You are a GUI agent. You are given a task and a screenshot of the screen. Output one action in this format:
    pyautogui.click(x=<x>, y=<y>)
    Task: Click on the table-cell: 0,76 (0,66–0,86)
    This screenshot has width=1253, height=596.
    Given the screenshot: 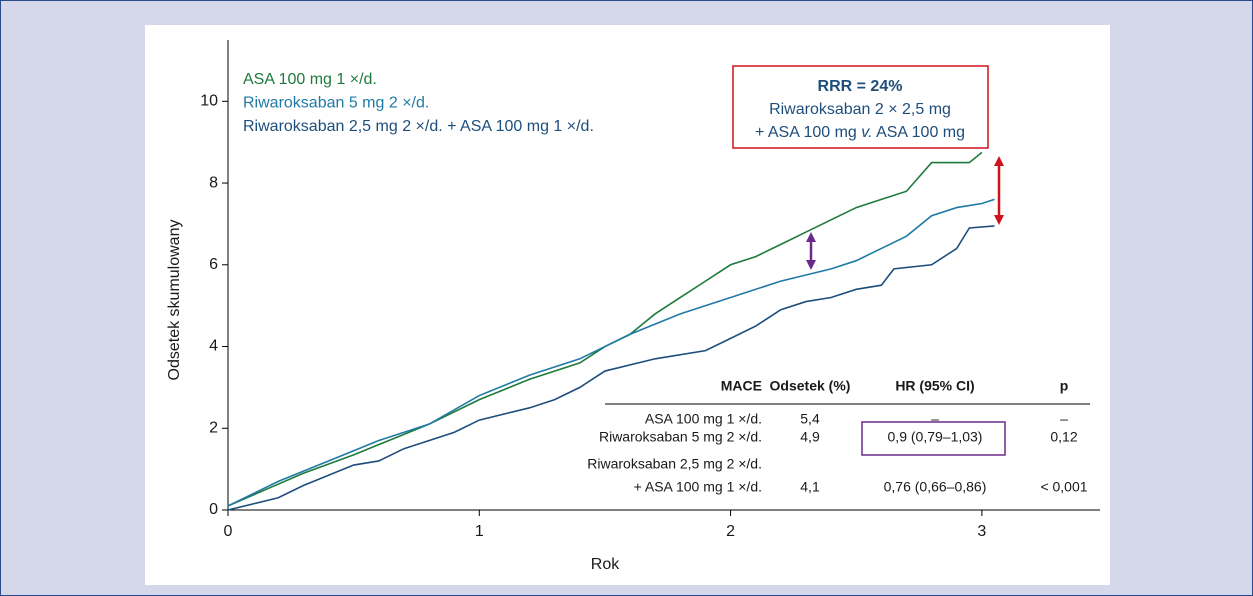 What is the action you would take?
    pyautogui.click(x=935, y=487)
    